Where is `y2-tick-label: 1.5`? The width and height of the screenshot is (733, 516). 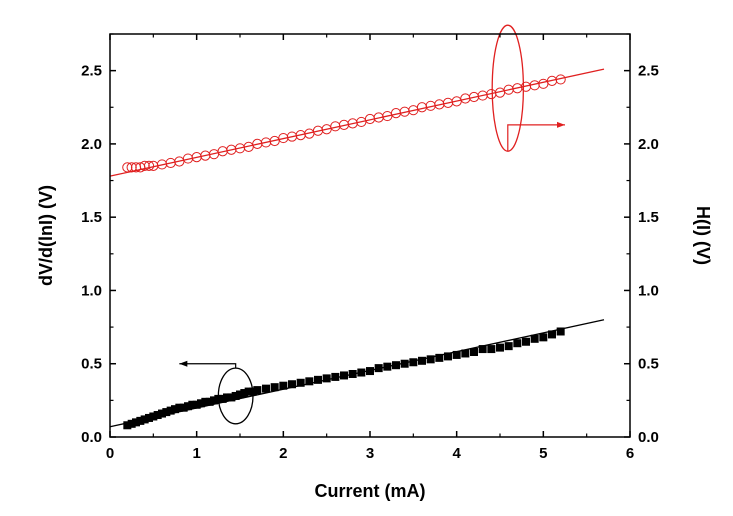 y2-tick-label: 1.5 is located at coordinates (648, 217).